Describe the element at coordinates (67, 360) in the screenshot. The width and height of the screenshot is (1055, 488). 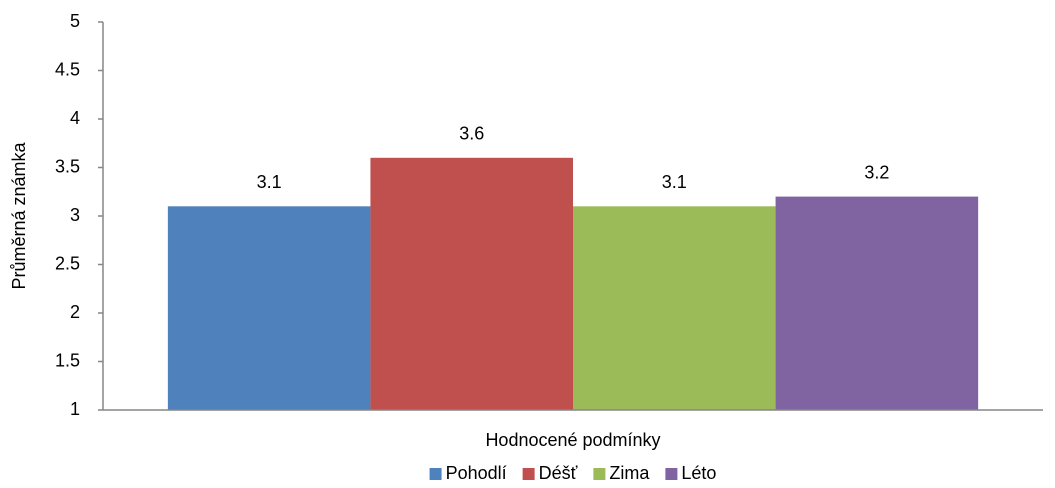
I see `y-tick-label: 1.5` at that location.